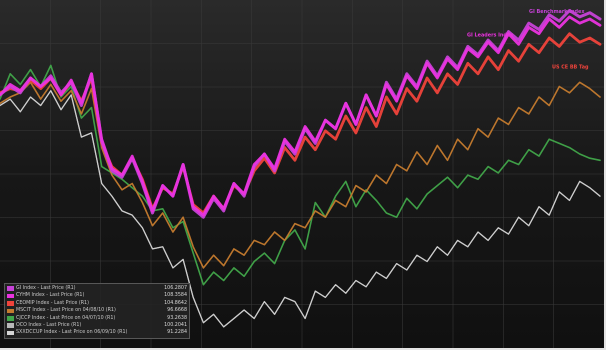 The height and width of the screenshot is (352, 608). Describe the element at coordinates (97, 325) in the screenshot. I see `legend-item: OCO Index - Last Price (R1) 100.2041` at that location.